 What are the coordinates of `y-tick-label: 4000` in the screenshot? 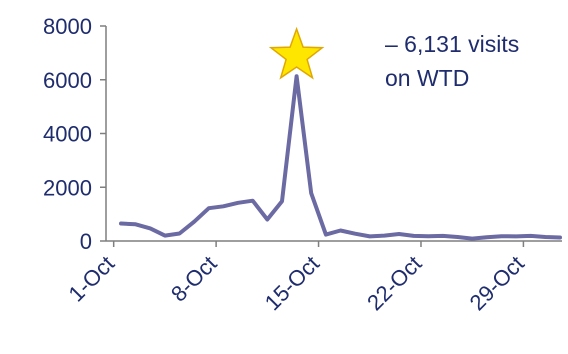 It's located at (67, 134).